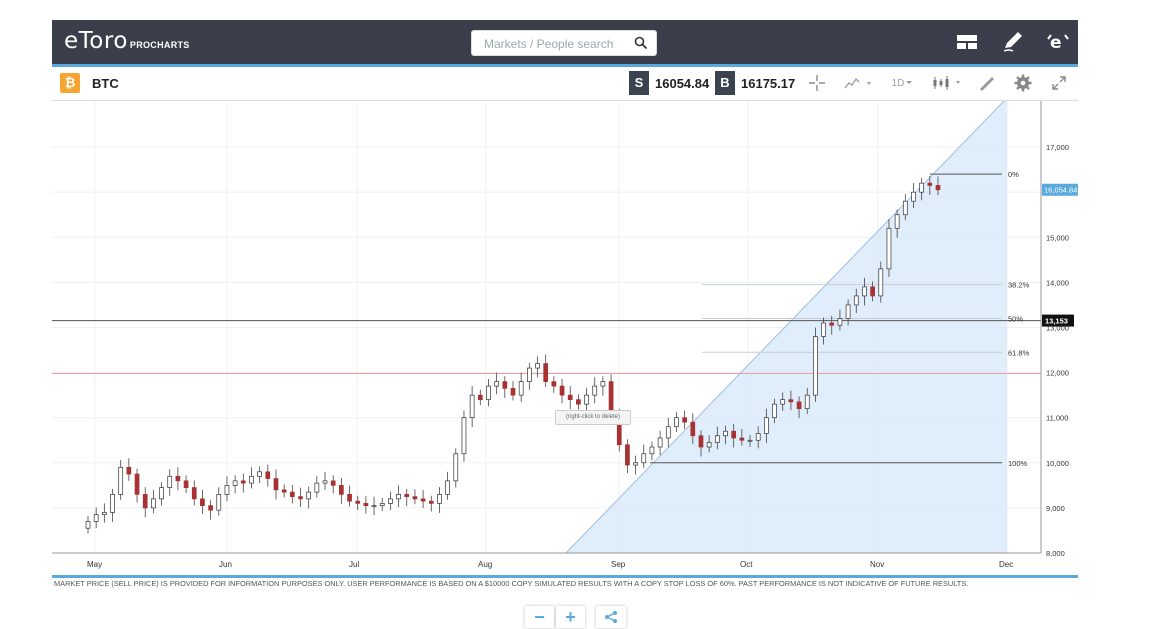  Describe the element at coordinates (593, 417) in the screenshot. I see `delete-hint: (right-click to delete)` at that location.